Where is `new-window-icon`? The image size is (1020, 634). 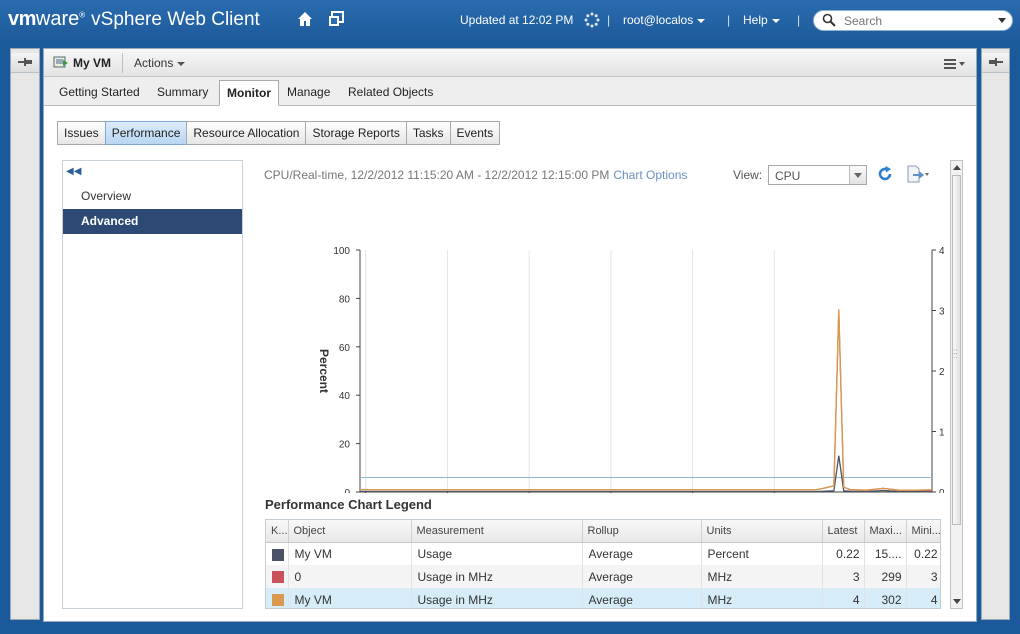
new-window-icon is located at coordinates (336, 20).